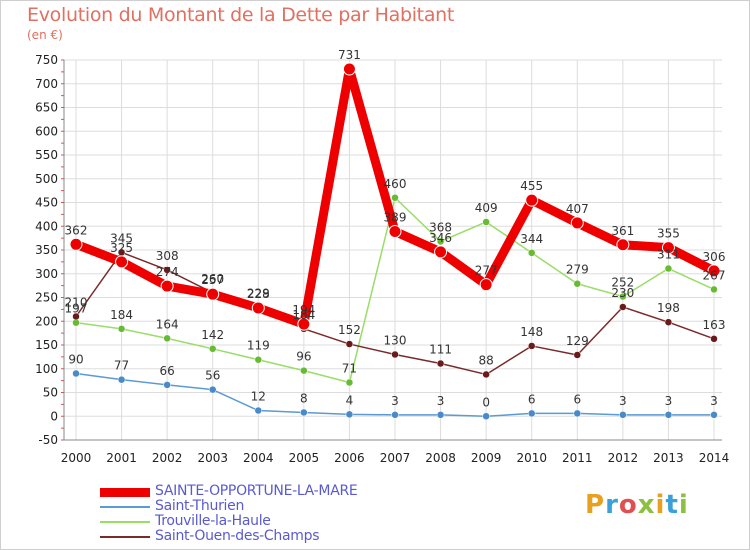  I want to click on series-3-data-label: 148, so click(531, 332).